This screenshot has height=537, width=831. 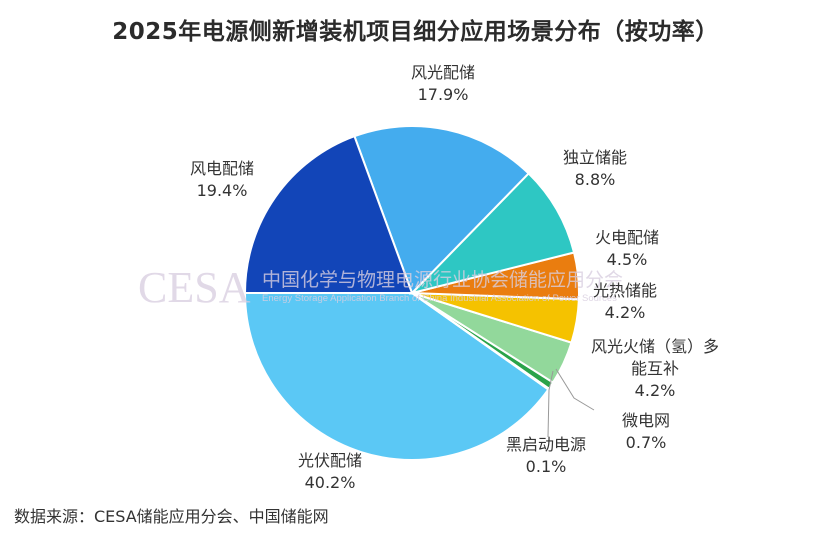 What do you see at coordinates (330, 482) in the screenshot?
I see `slice-value-0: 40.2%` at bounding box center [330, 482].